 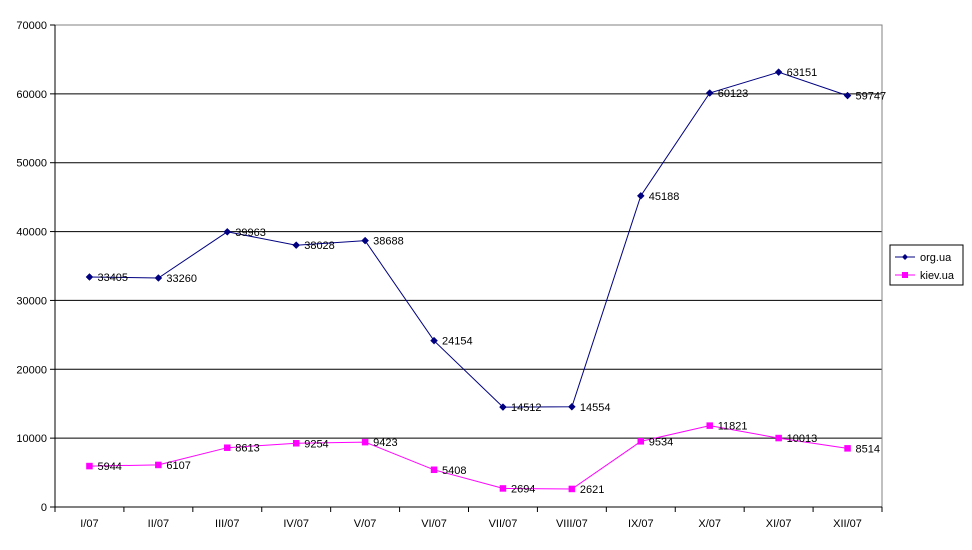 I want to click on data-label: 9254, so click(x=316, y=444).